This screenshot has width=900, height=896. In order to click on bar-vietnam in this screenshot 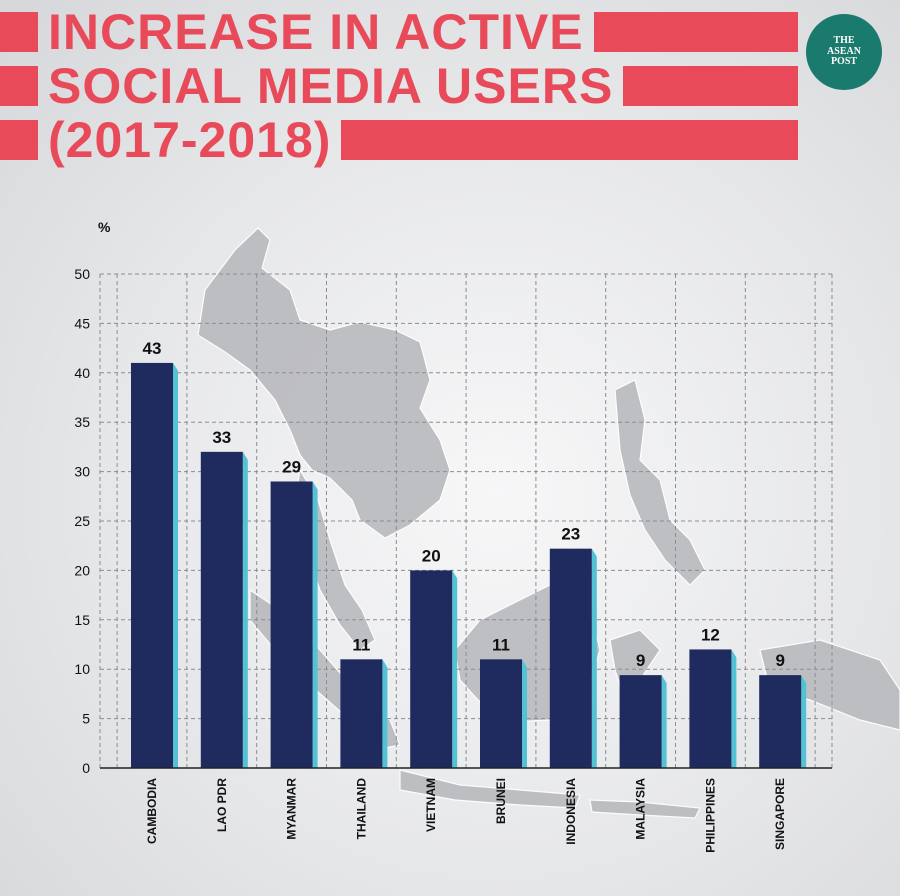, I will do `click(431, 669)`.